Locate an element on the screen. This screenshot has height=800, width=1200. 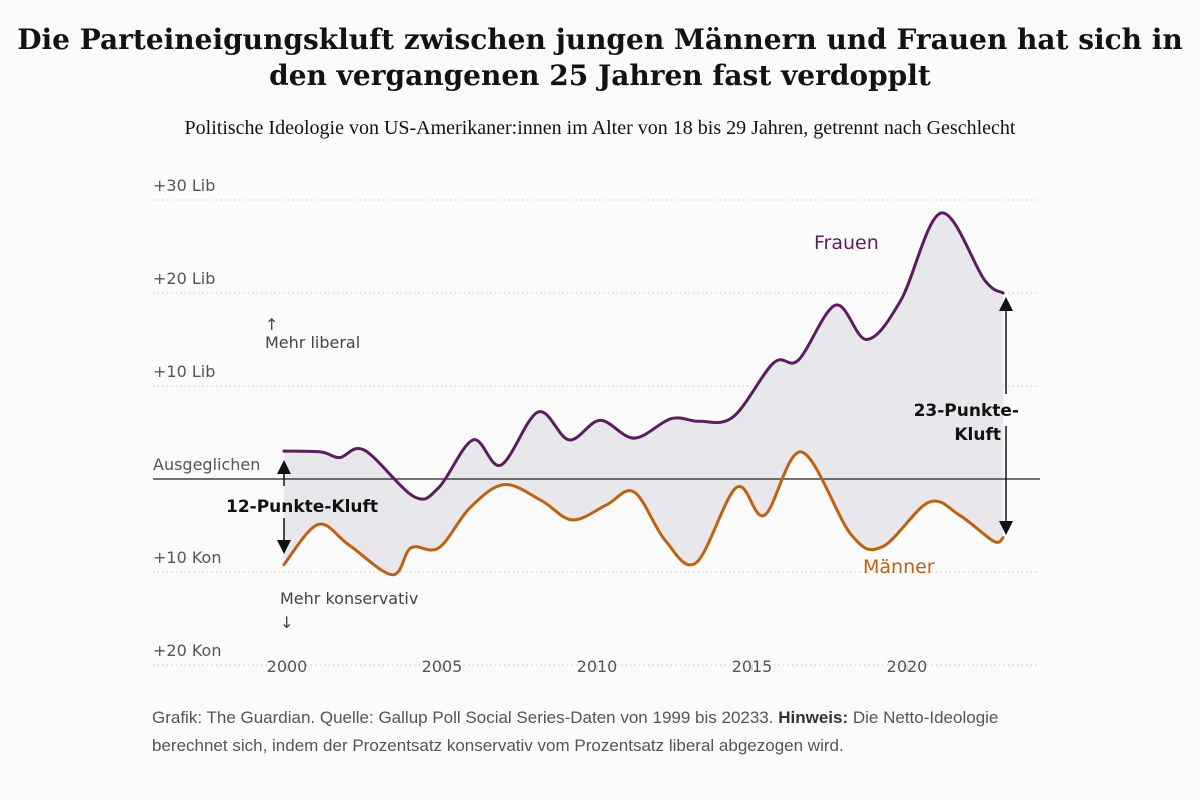
more-liberal-label: Mehr liberal is located at coordinates (312, 342).